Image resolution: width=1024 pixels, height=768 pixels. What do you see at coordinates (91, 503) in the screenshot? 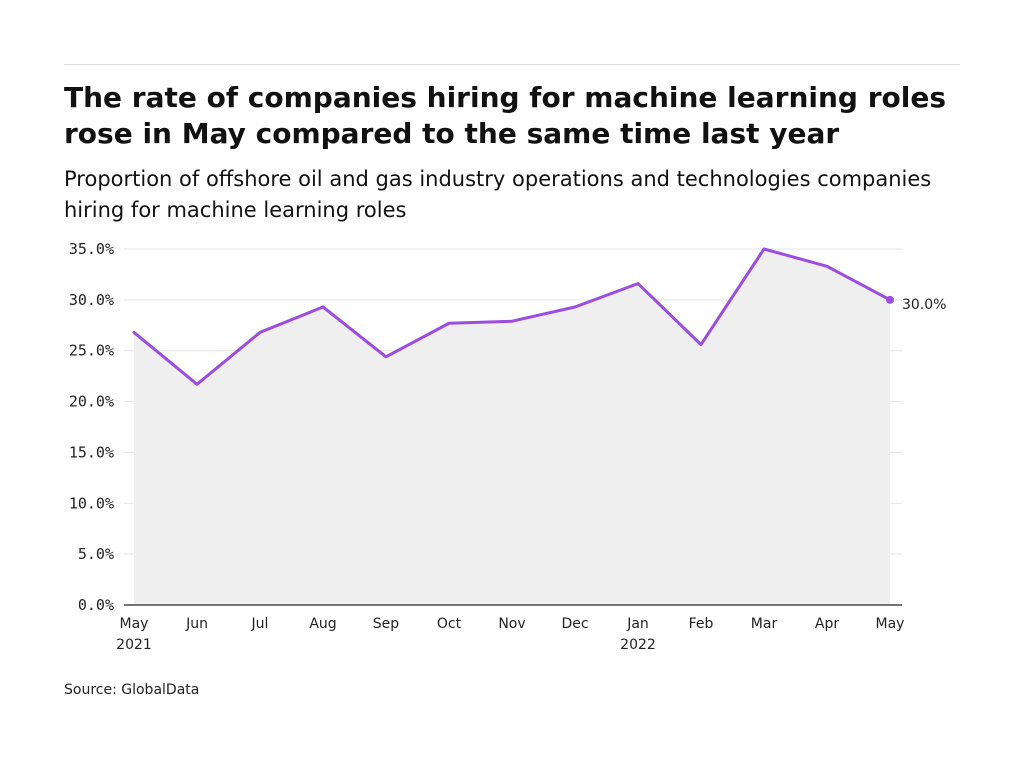
I see `y-tick-label: 10.0%` at bounding box center [91, 503].